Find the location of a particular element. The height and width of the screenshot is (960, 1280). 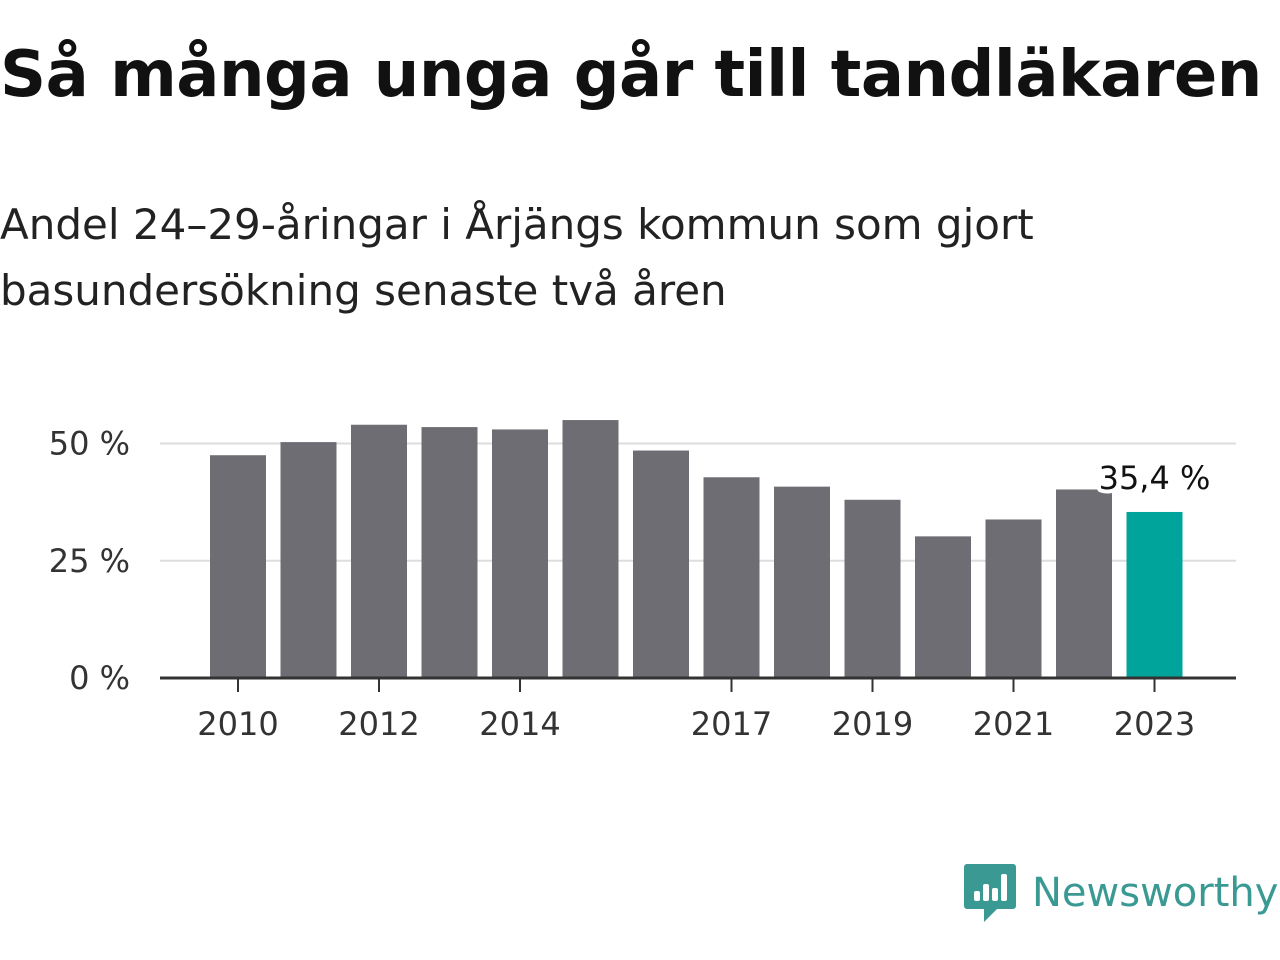

x-tick-label-2014: 2014 is located at coordinates (519, 724).